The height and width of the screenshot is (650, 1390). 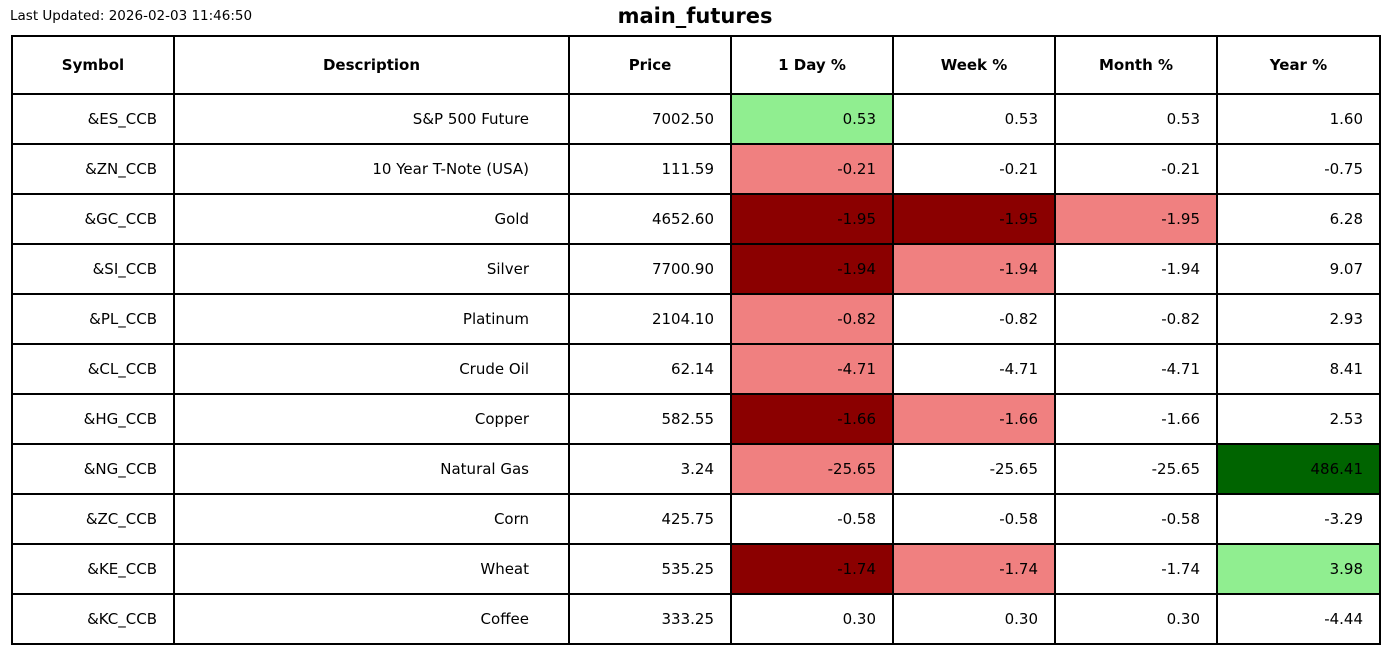 What do you see at coordinates (1136, 319) in the screenshot?
I see `month-pct-cell: -0.82` at bounding box center [1136, 319].